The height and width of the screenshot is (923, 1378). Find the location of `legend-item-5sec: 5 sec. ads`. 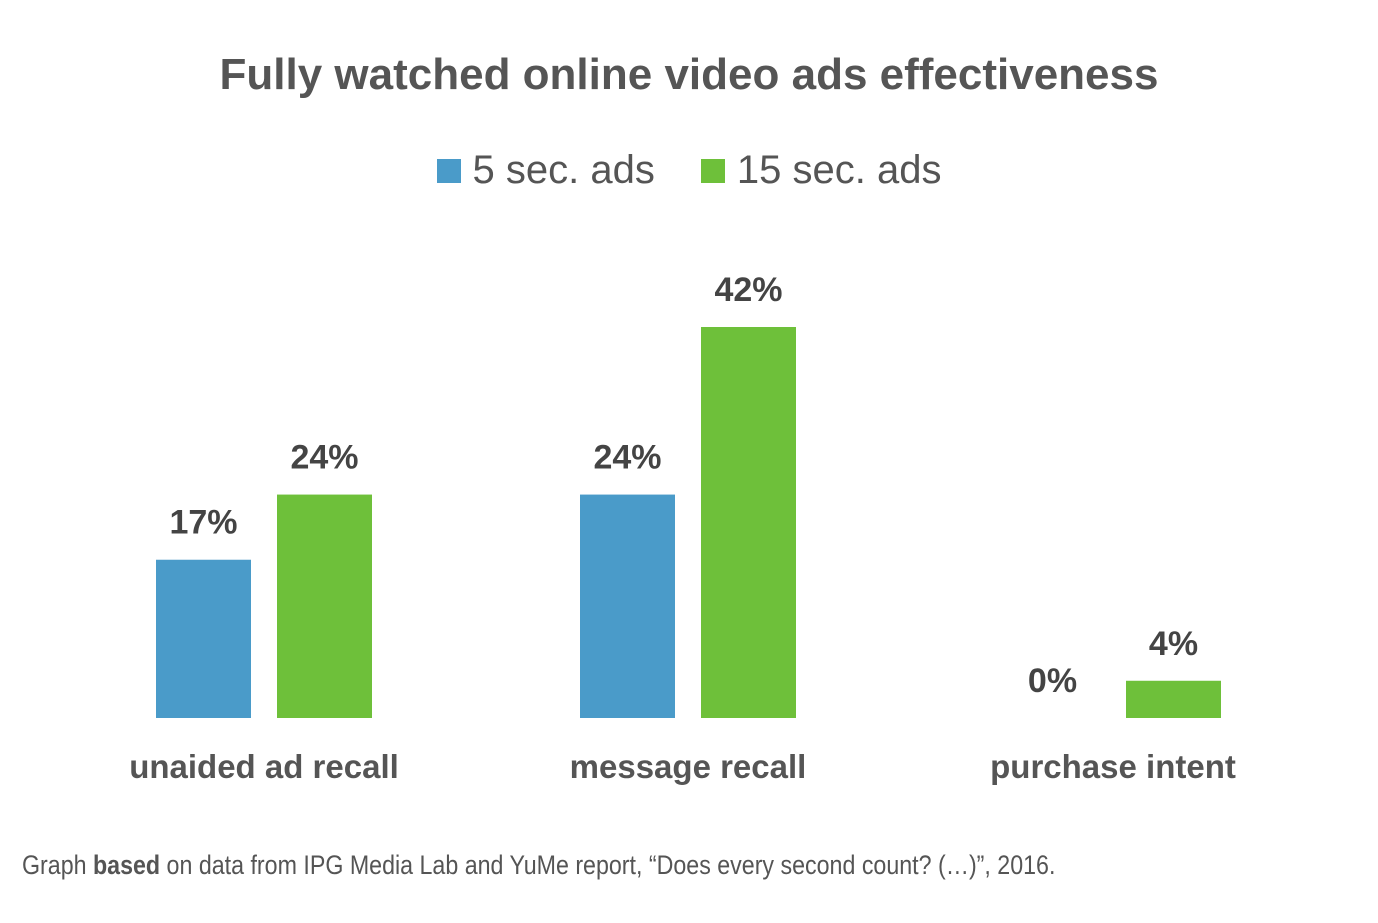

legend-item-5sec: 5 sec. ads is located at coordinates (545, 170).